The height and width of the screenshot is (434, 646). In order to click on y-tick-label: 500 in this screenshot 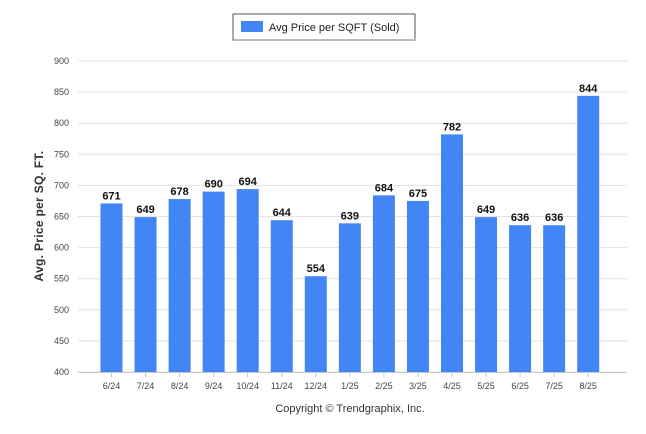, I will do `click(61, 310)`.